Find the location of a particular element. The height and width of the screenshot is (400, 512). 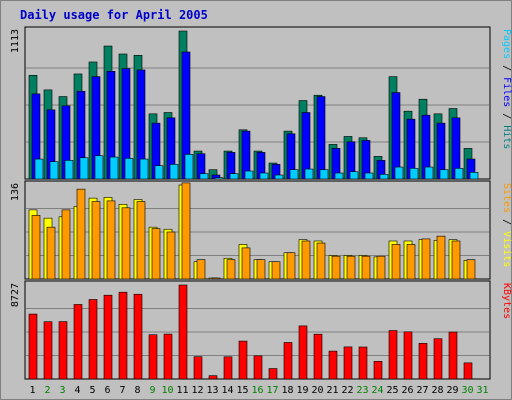

x-tick-label: 11 is located at coordinates (182, 390).